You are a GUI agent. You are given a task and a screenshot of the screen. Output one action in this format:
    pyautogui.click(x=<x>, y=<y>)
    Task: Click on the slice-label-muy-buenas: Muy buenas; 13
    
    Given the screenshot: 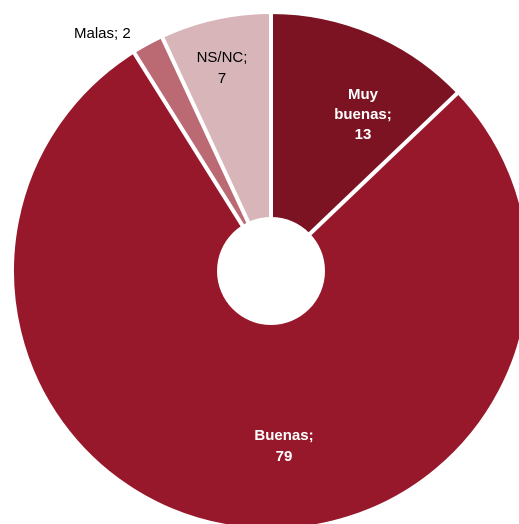 What is the action you would take?
    pyautogui.click(x=363, y=114)
    